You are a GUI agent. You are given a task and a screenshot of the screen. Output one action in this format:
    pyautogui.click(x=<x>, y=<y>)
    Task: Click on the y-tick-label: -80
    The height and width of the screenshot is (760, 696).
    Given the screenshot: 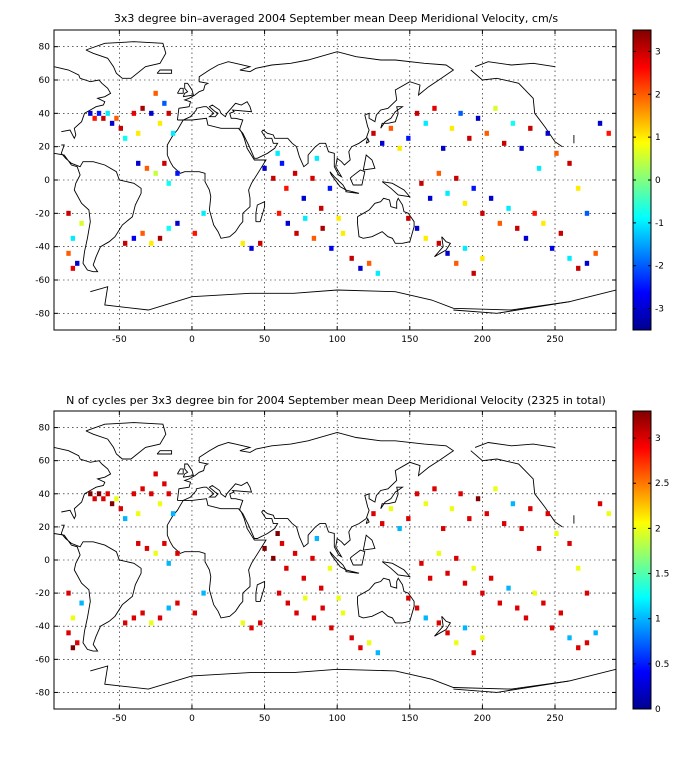 What is the action you would take?
    pyautogui.click(x=42, y=693)
    